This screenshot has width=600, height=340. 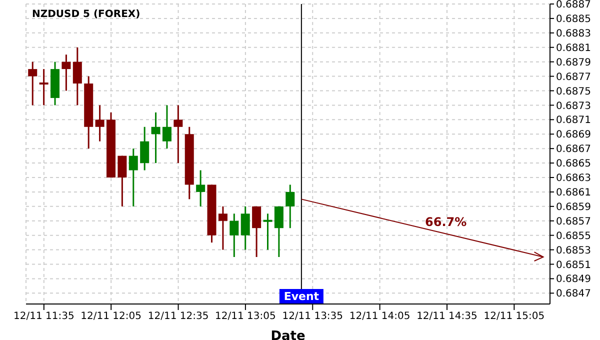 I want to click on y-tick-label: 0.6881, so click(x=573, y=48).